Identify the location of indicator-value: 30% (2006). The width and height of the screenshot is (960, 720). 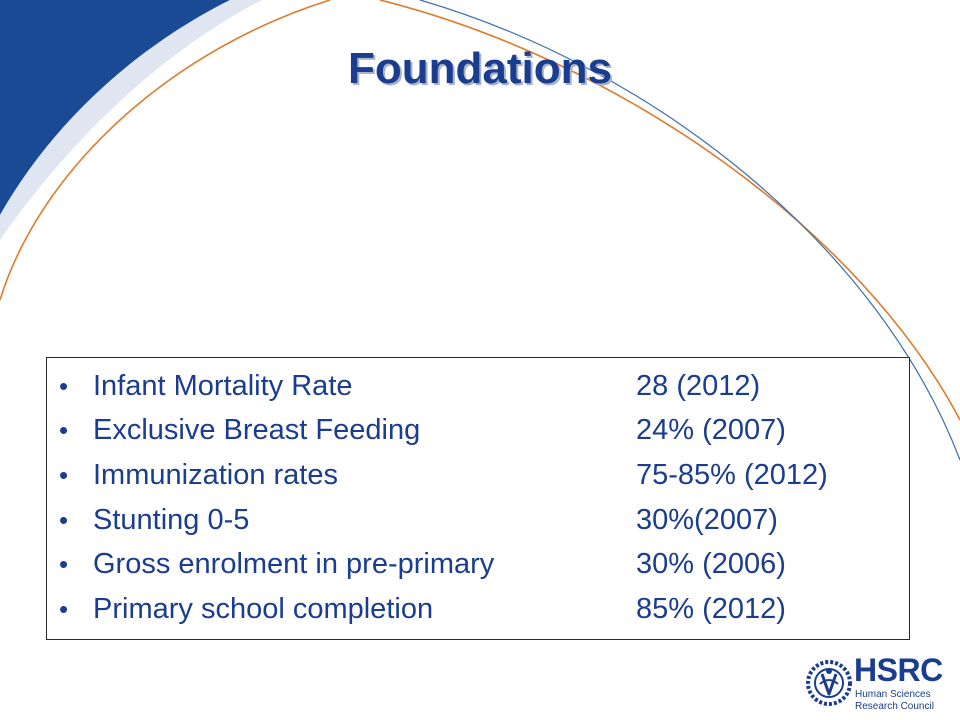
(711, 564).